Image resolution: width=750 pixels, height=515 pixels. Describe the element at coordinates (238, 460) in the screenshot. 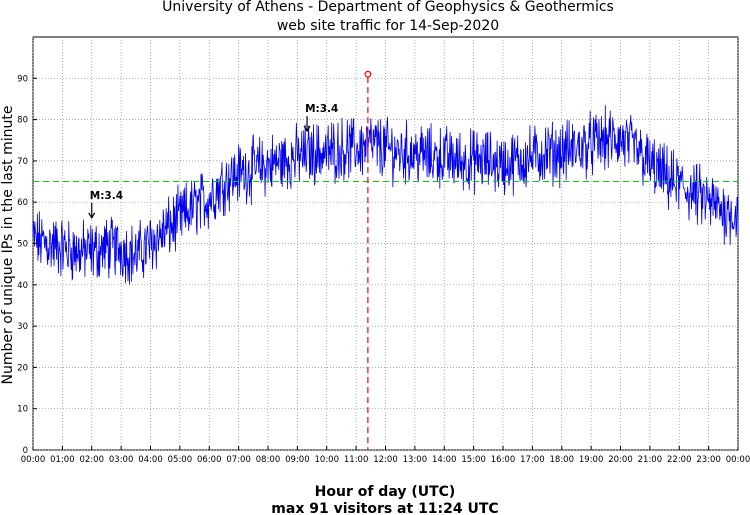

I see `x-tick-label: 07:00` at that location.